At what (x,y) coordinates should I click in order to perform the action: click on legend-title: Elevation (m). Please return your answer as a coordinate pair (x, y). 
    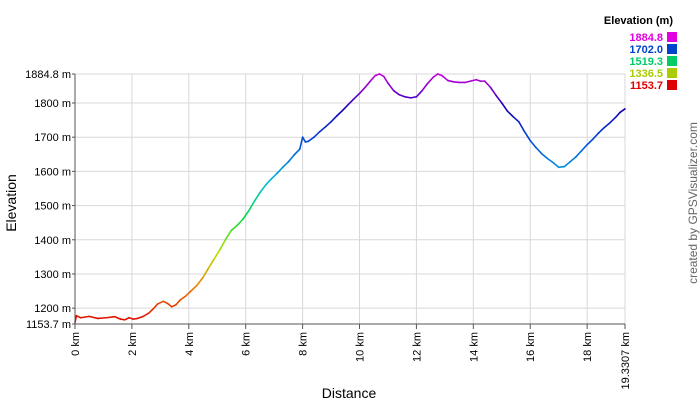
    Looking at the image, I should click on (638, 21).